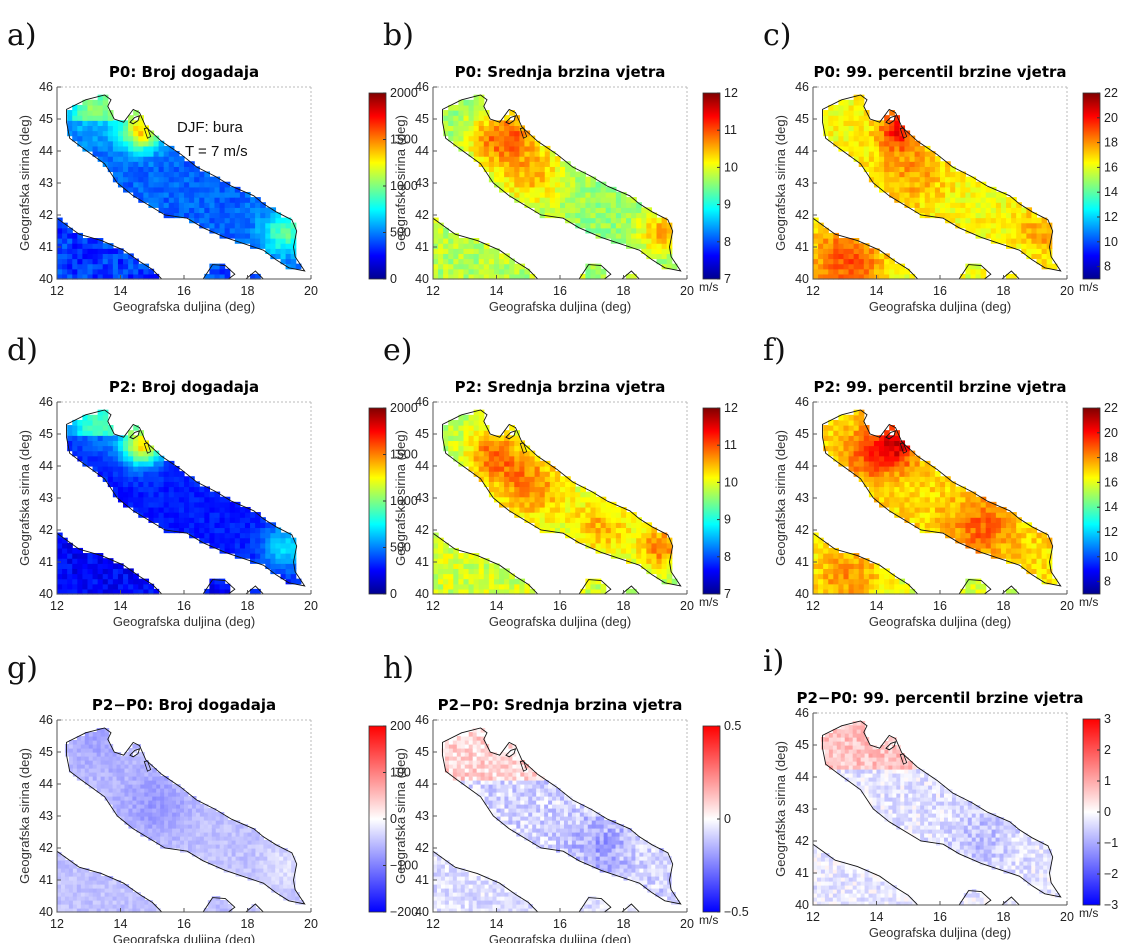  I want to click on panel-title: P2: Broj dogadaja, so click(184, 387).